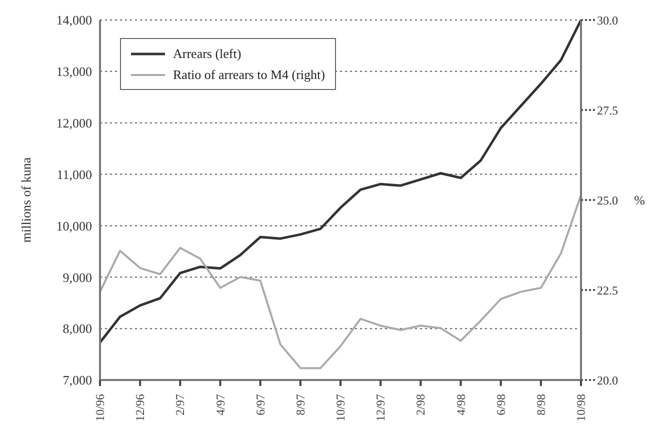  What do you see at coordinates (607, 290) in the screenshot?
I see `y2-tick-label: 22.5` at bounding box center [607, 290].